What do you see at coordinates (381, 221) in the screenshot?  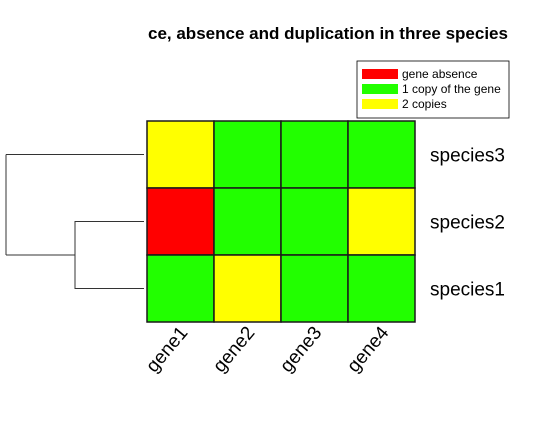 I see `heatmap-cell-species2-gene4` at bounding box center [381, 221].